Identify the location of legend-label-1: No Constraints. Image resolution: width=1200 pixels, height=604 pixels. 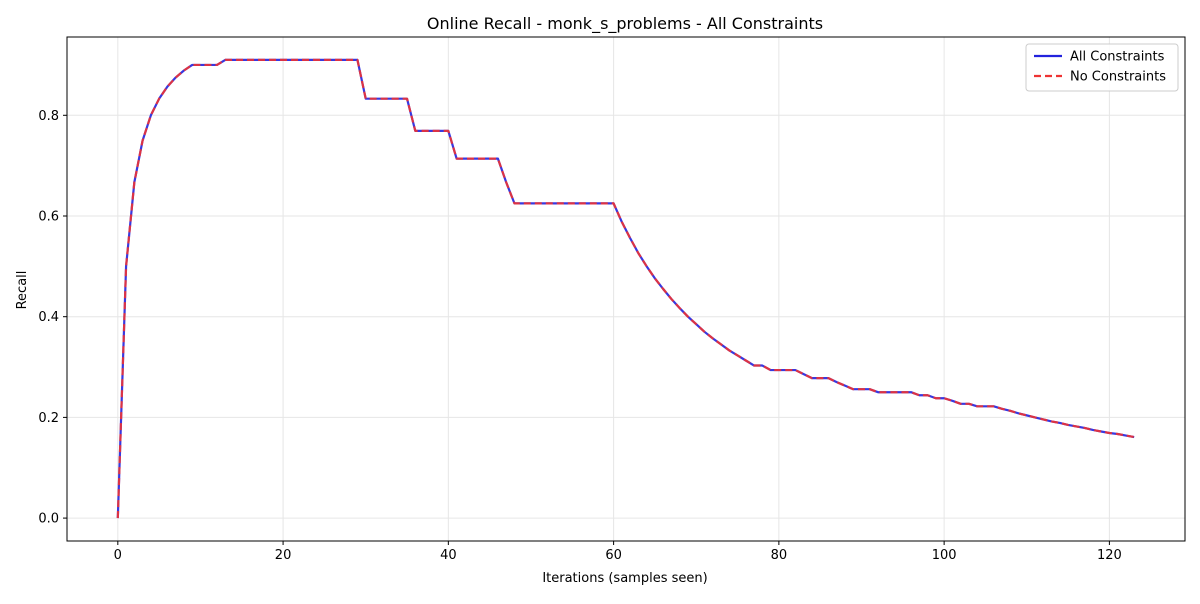
(1118, 77).